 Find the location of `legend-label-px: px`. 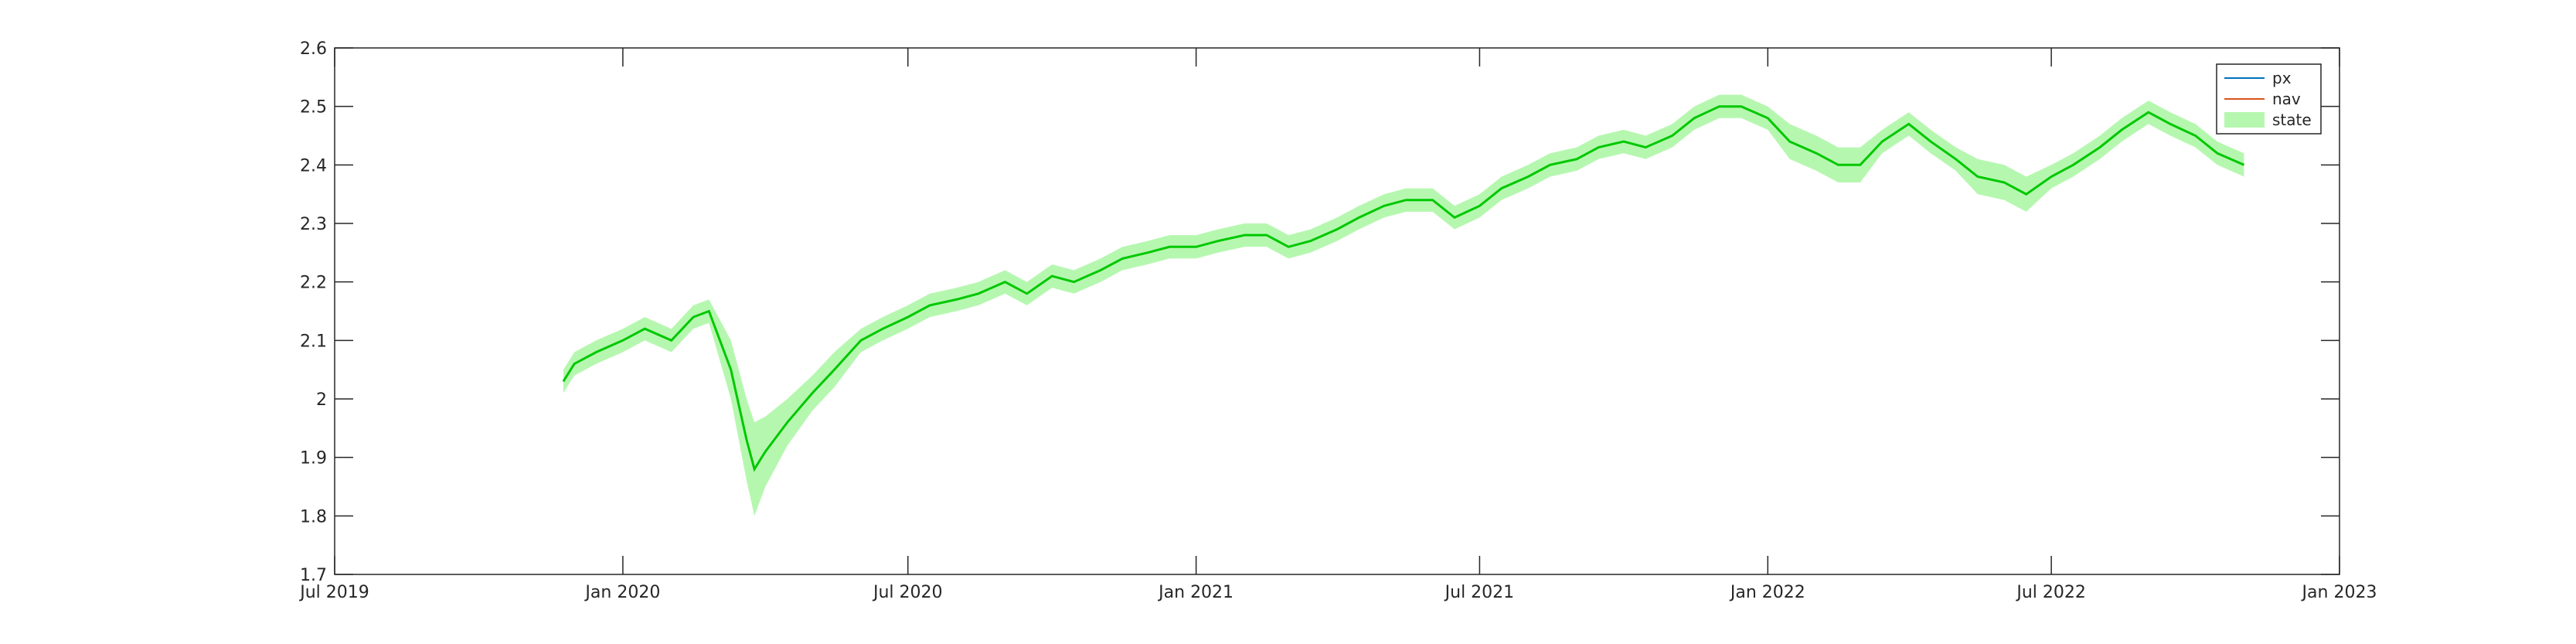

legend-label-px: px is located at coordinates (2282, 78).